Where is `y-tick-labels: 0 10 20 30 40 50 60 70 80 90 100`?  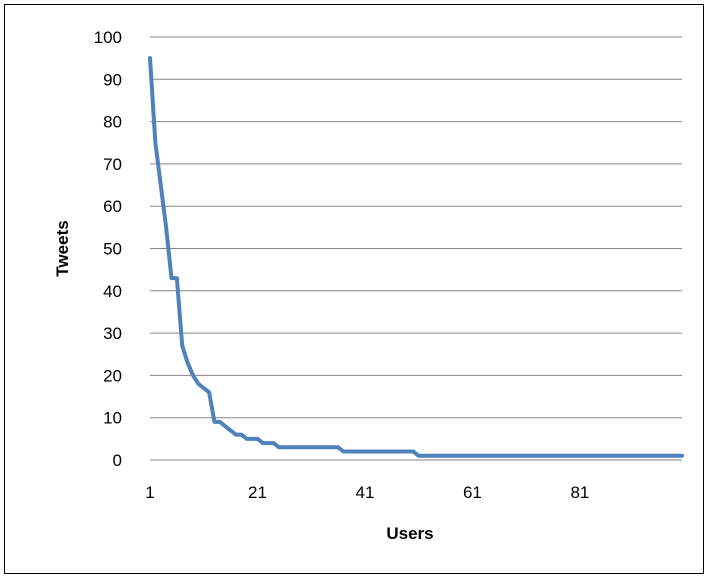 y-tick-labels: 0 10 20 30 40 50 60 70 80 90 100 is located at coordinates (108, 249).